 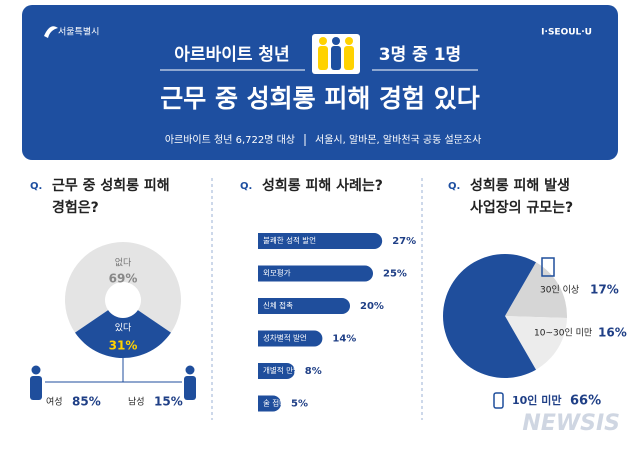 What do you see at coordinates (398, 140) in the screenshot?
I see `sources: 서울시, 알바몬, 알바천국 공동 설문조사` at bounding box center [398, 140].